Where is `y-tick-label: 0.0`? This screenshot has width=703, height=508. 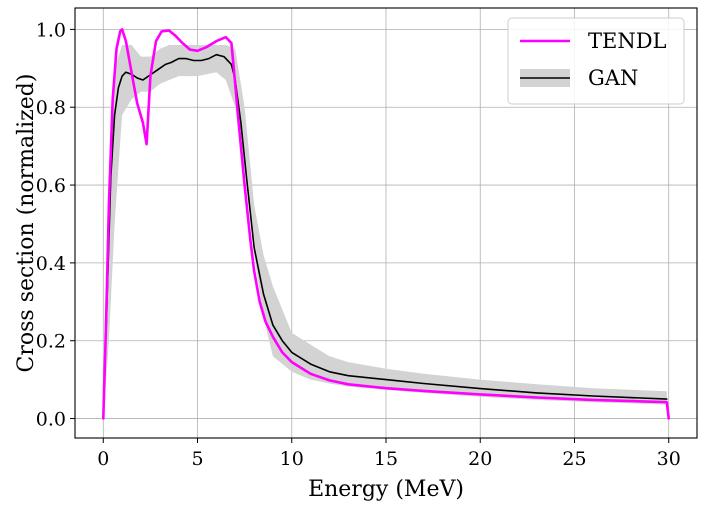
y-tick-label: 0.0 is located at coordinates (51, 420).